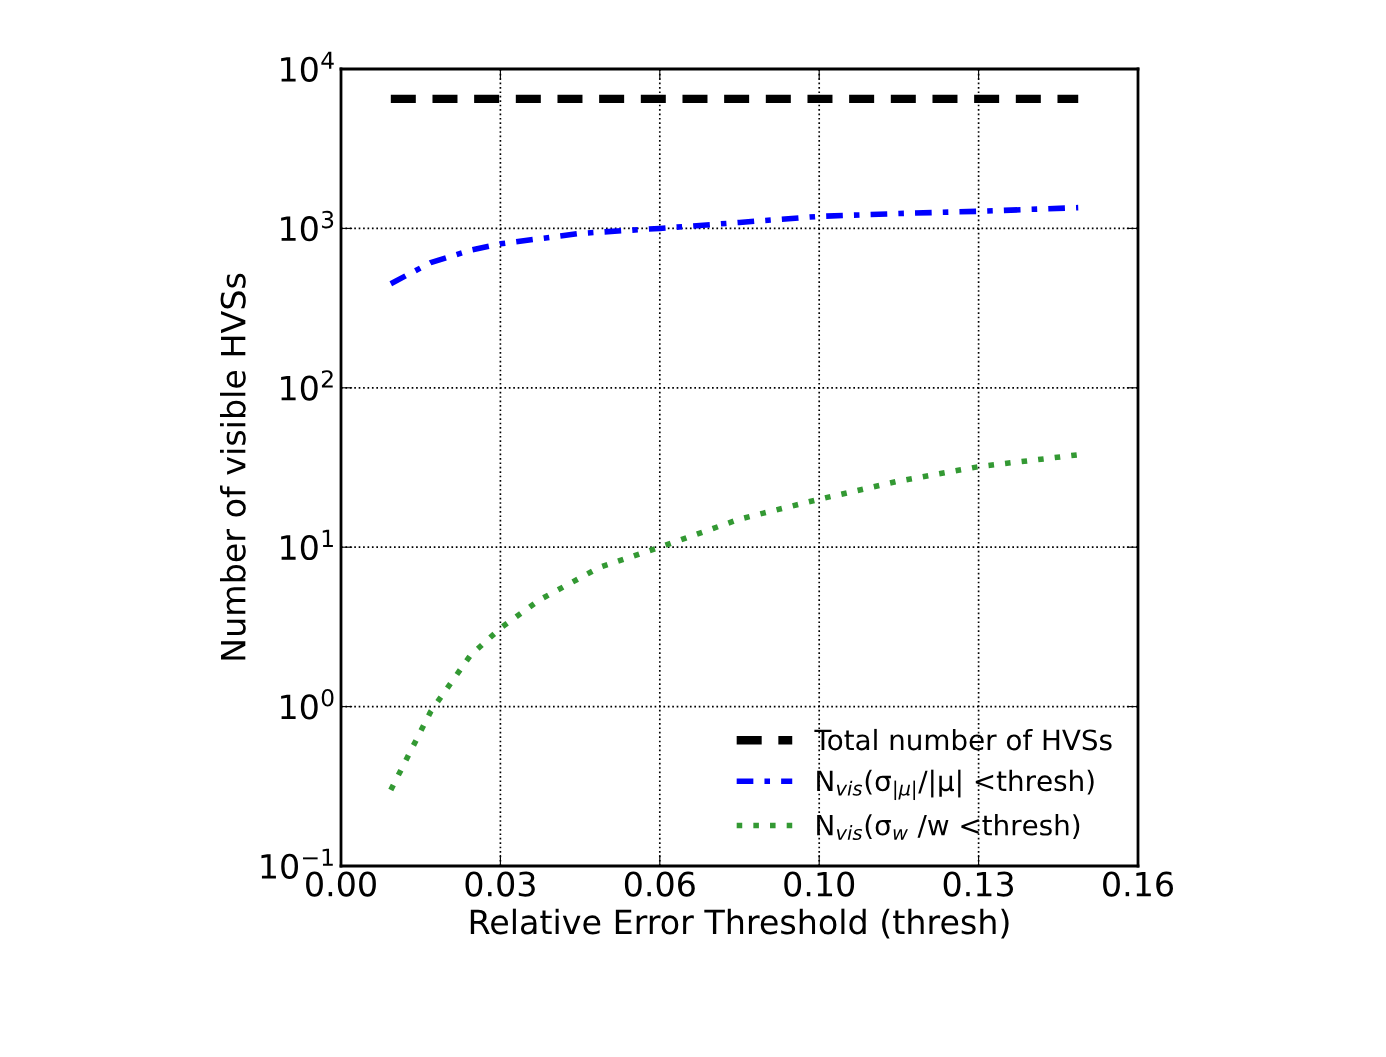  I want to click on y-tick-label: 10$^{3}$, so click(307, 226).